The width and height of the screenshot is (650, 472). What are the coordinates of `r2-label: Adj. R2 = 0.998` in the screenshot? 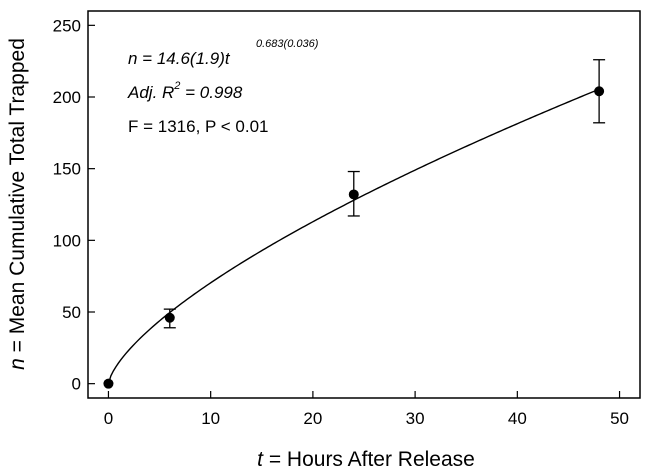 It's located at (185, 91).